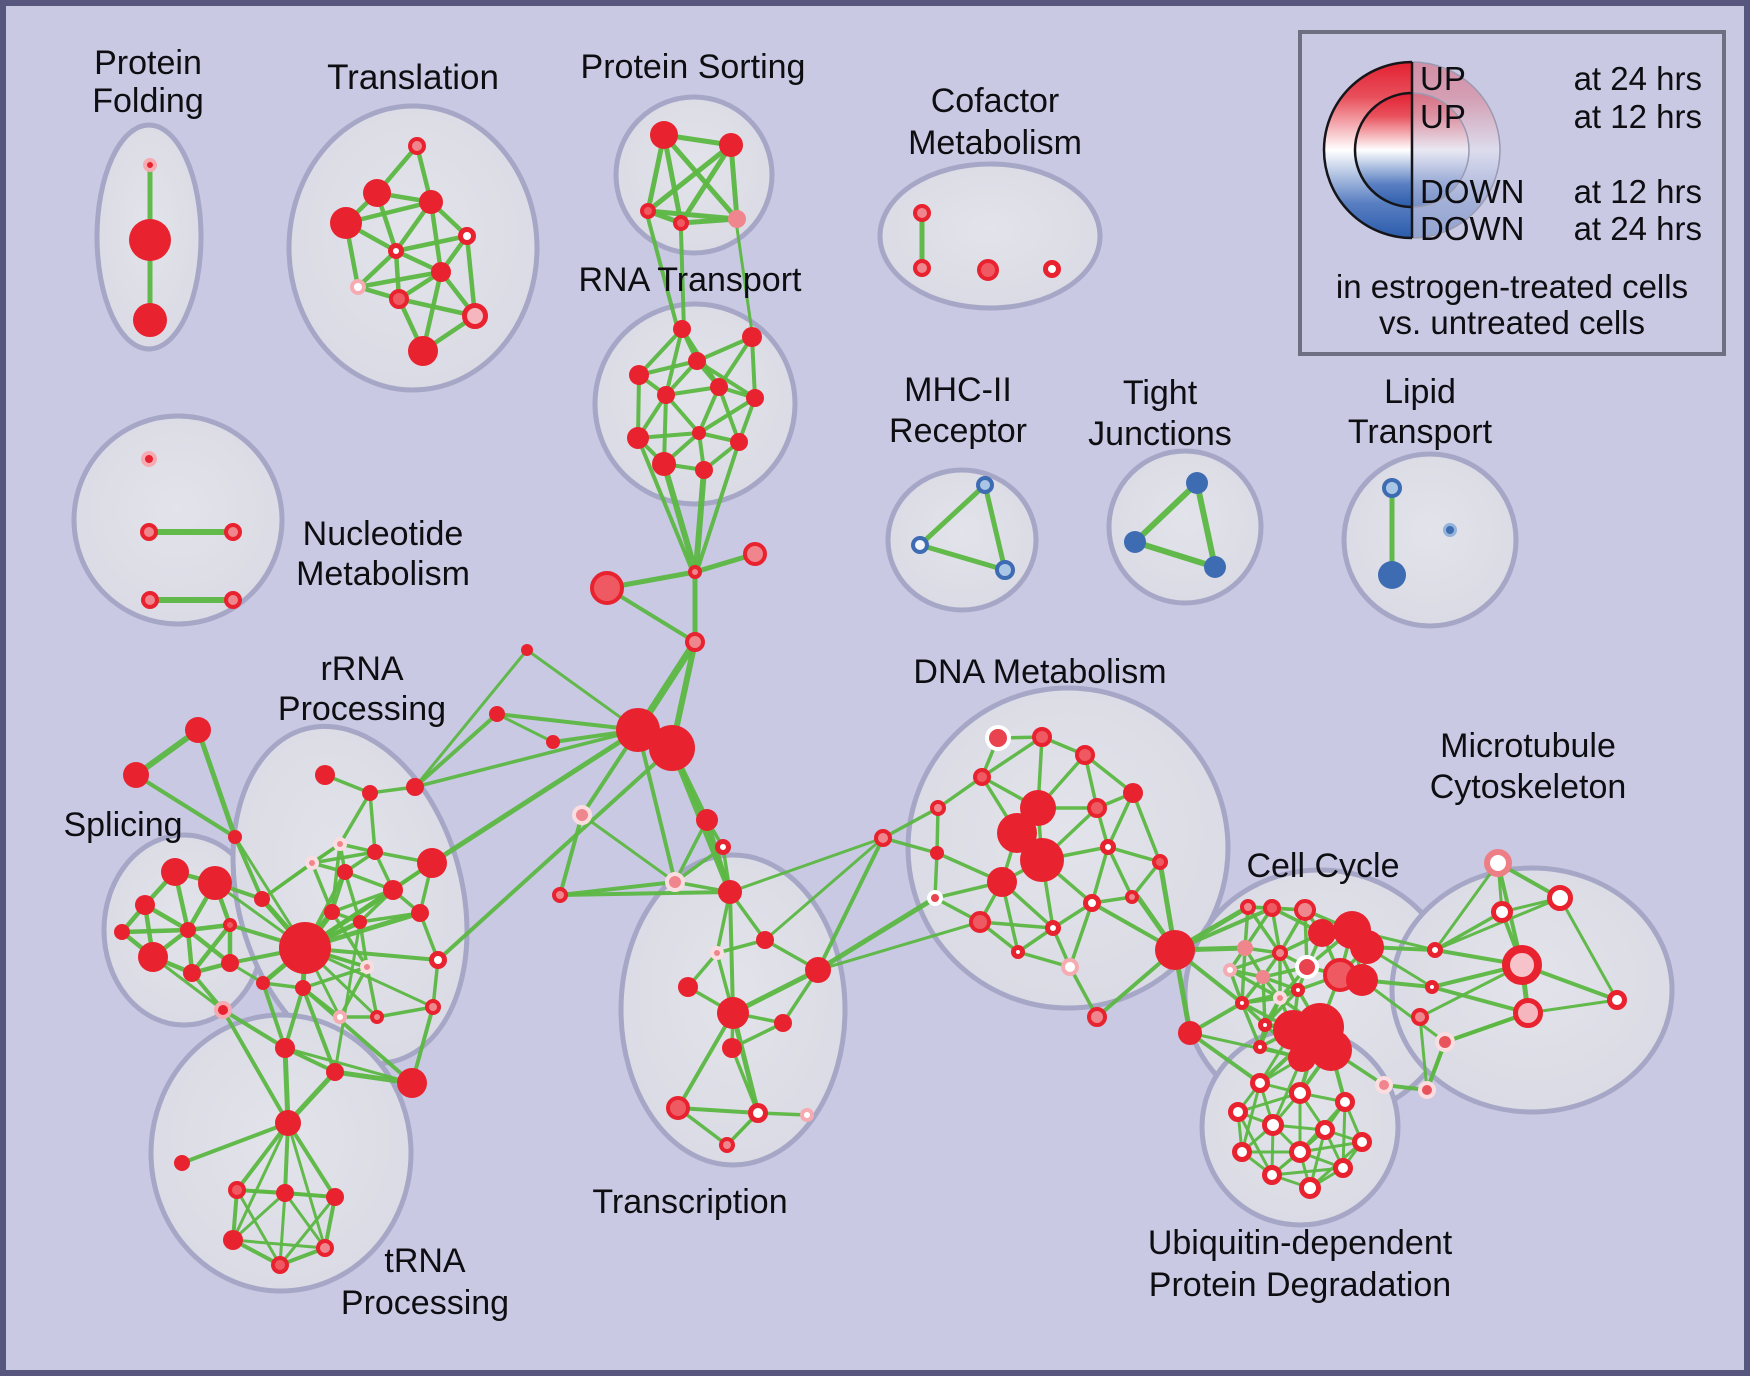  Describe the element at coordinates (1443, 78) in the screenshot. I see `legend-up24-word: UP` at that location.